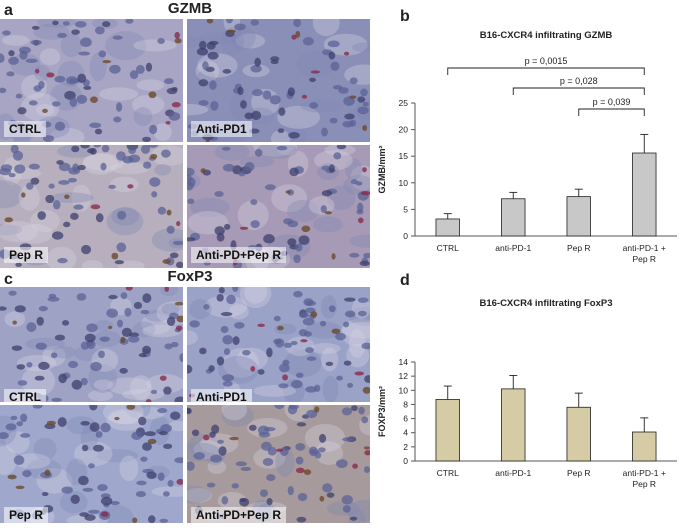 This screenshot has height=528, width=685. Describe the element at coordinates (190, 276) in the screenshot. I see `panel-heading-foxp3: FoxP3` at that location.